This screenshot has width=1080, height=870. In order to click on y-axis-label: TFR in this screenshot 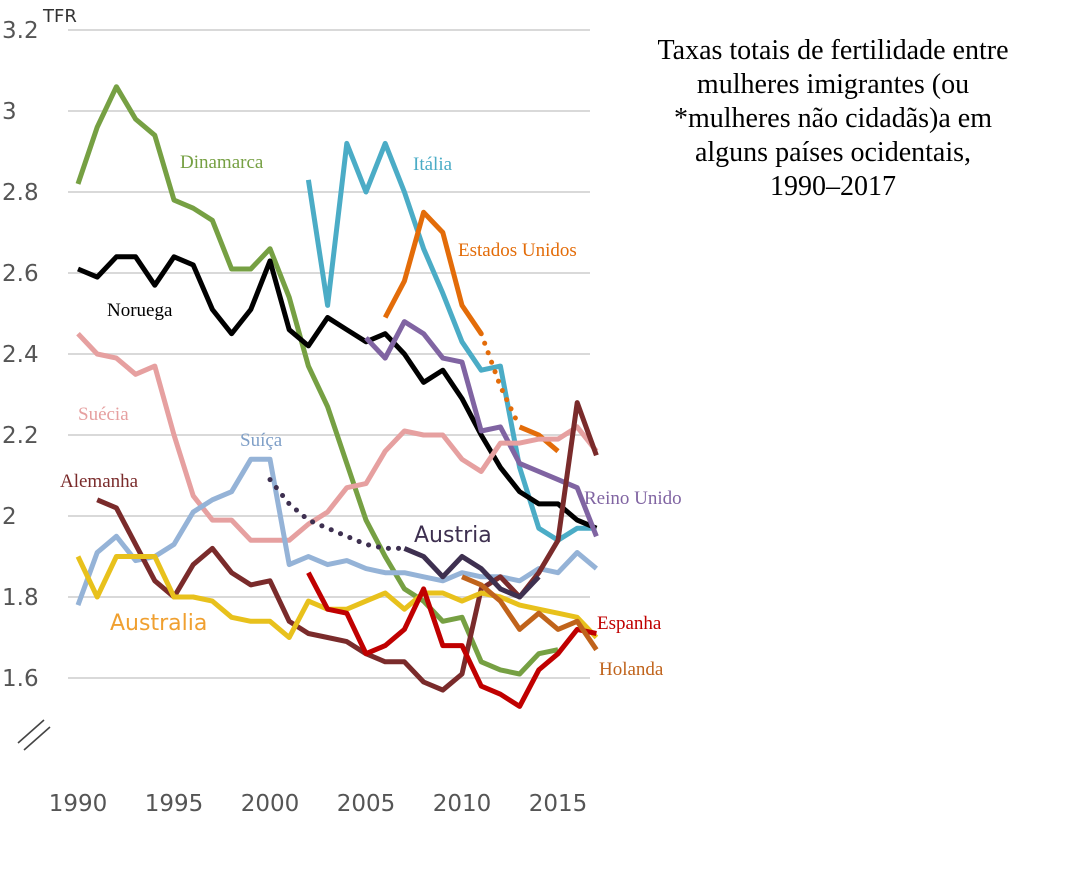, I will do `click(59, 16)`.